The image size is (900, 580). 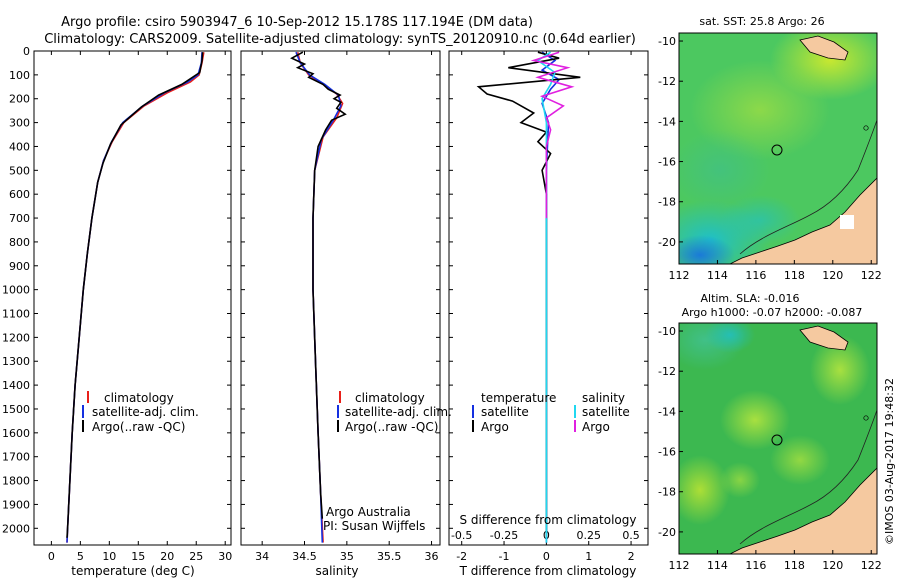 I want to click on sst-argo-location-marker, so click(x=777, y=150).